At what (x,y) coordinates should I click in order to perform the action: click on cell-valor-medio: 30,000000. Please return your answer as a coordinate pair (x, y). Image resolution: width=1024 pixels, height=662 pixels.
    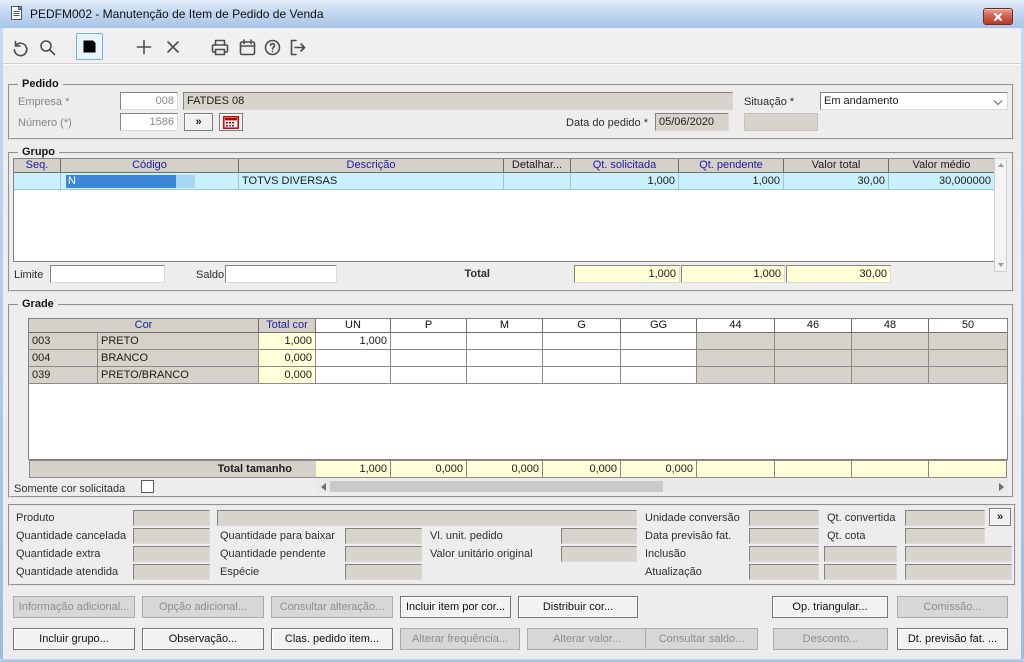
    Looking at the image, I should click on (941, 181).